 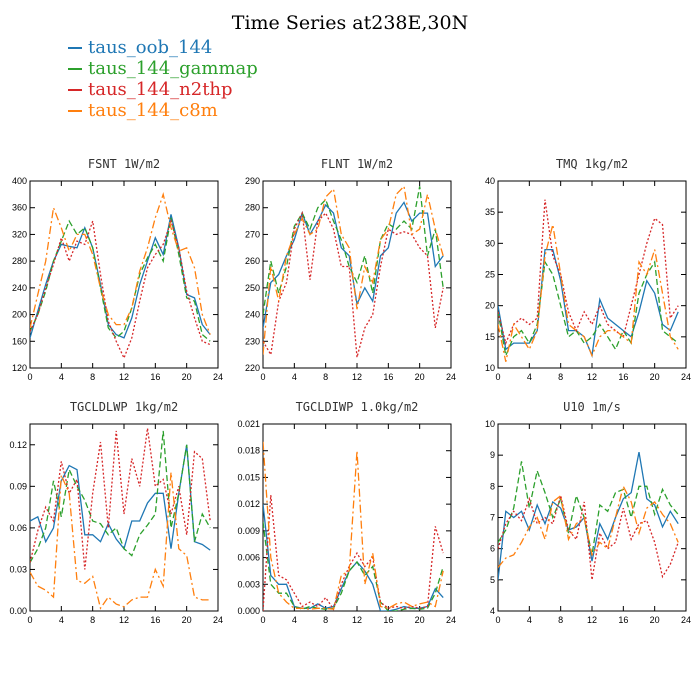 I want to click on legend-item: taus_144_n2thp, so click(x=163, y=89).